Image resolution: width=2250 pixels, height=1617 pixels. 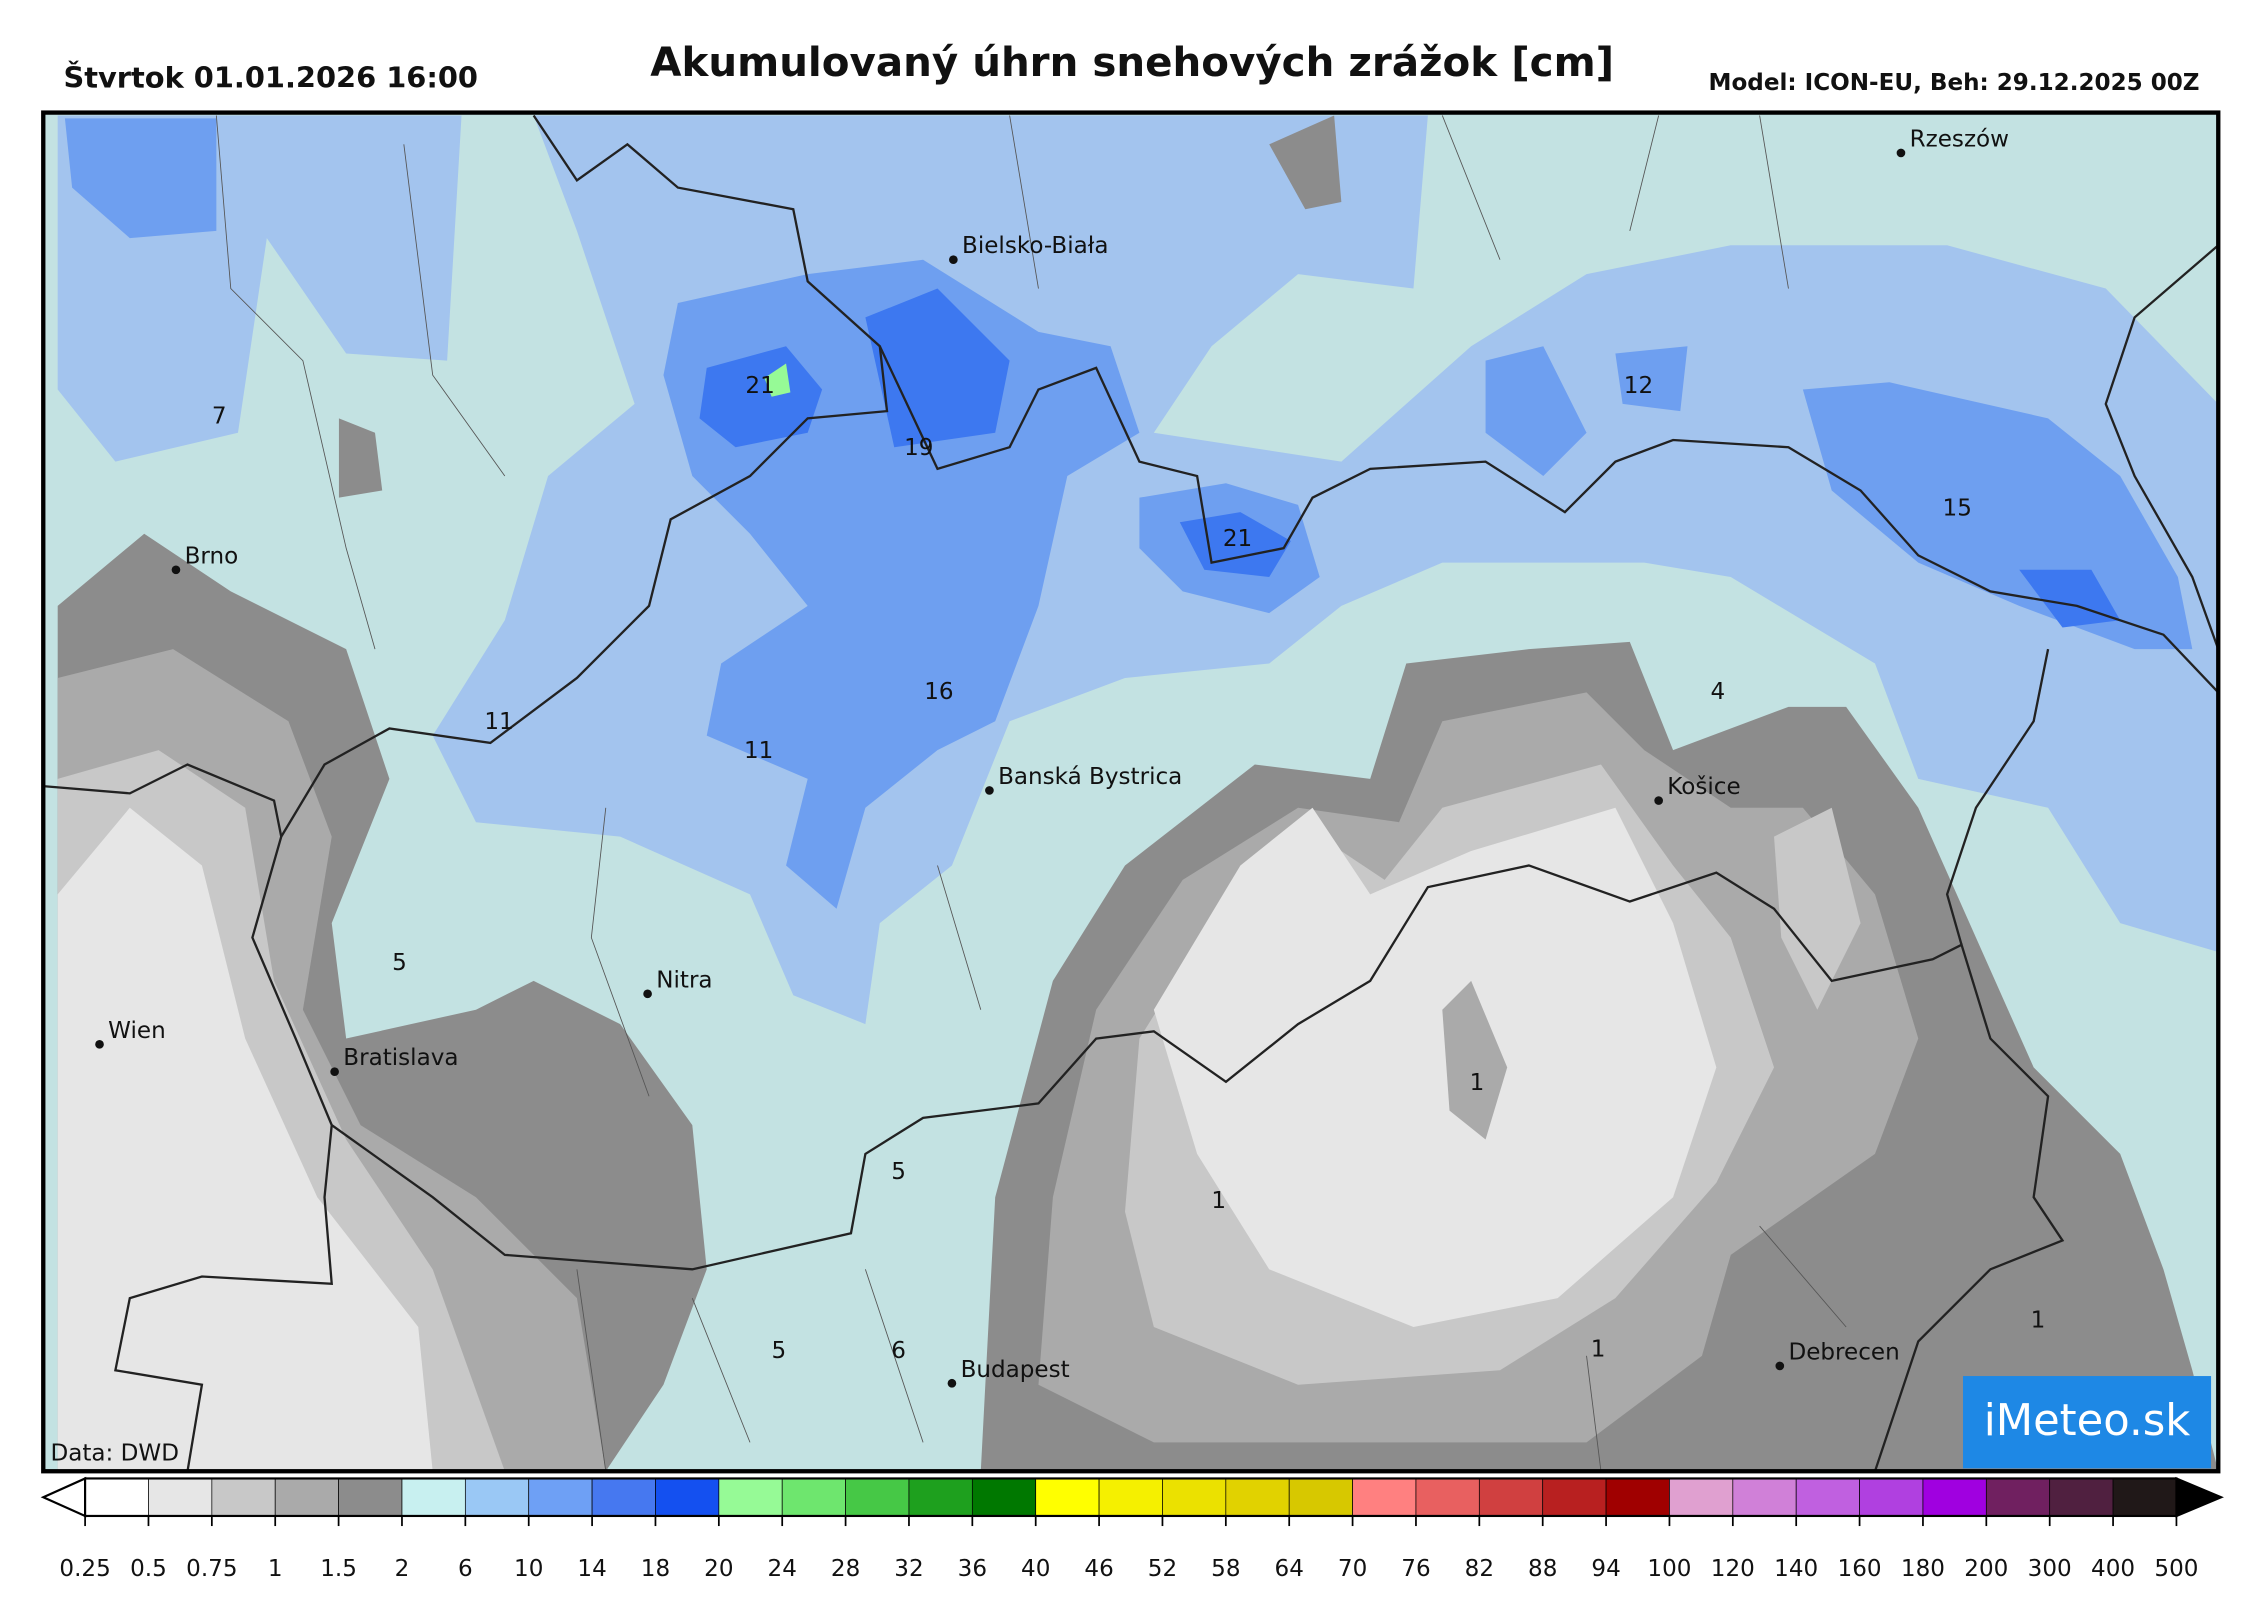 I want to click on colorbar-label: 300, so click(x=2050, y=1569).